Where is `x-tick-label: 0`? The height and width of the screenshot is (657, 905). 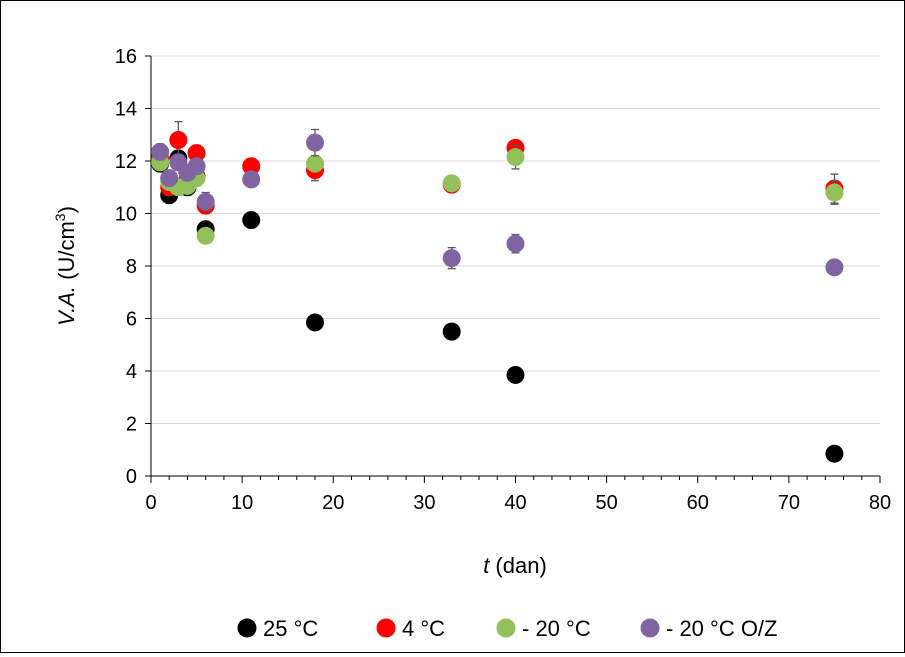
x-tick-label: 0 is located at coordinates (150, 503).